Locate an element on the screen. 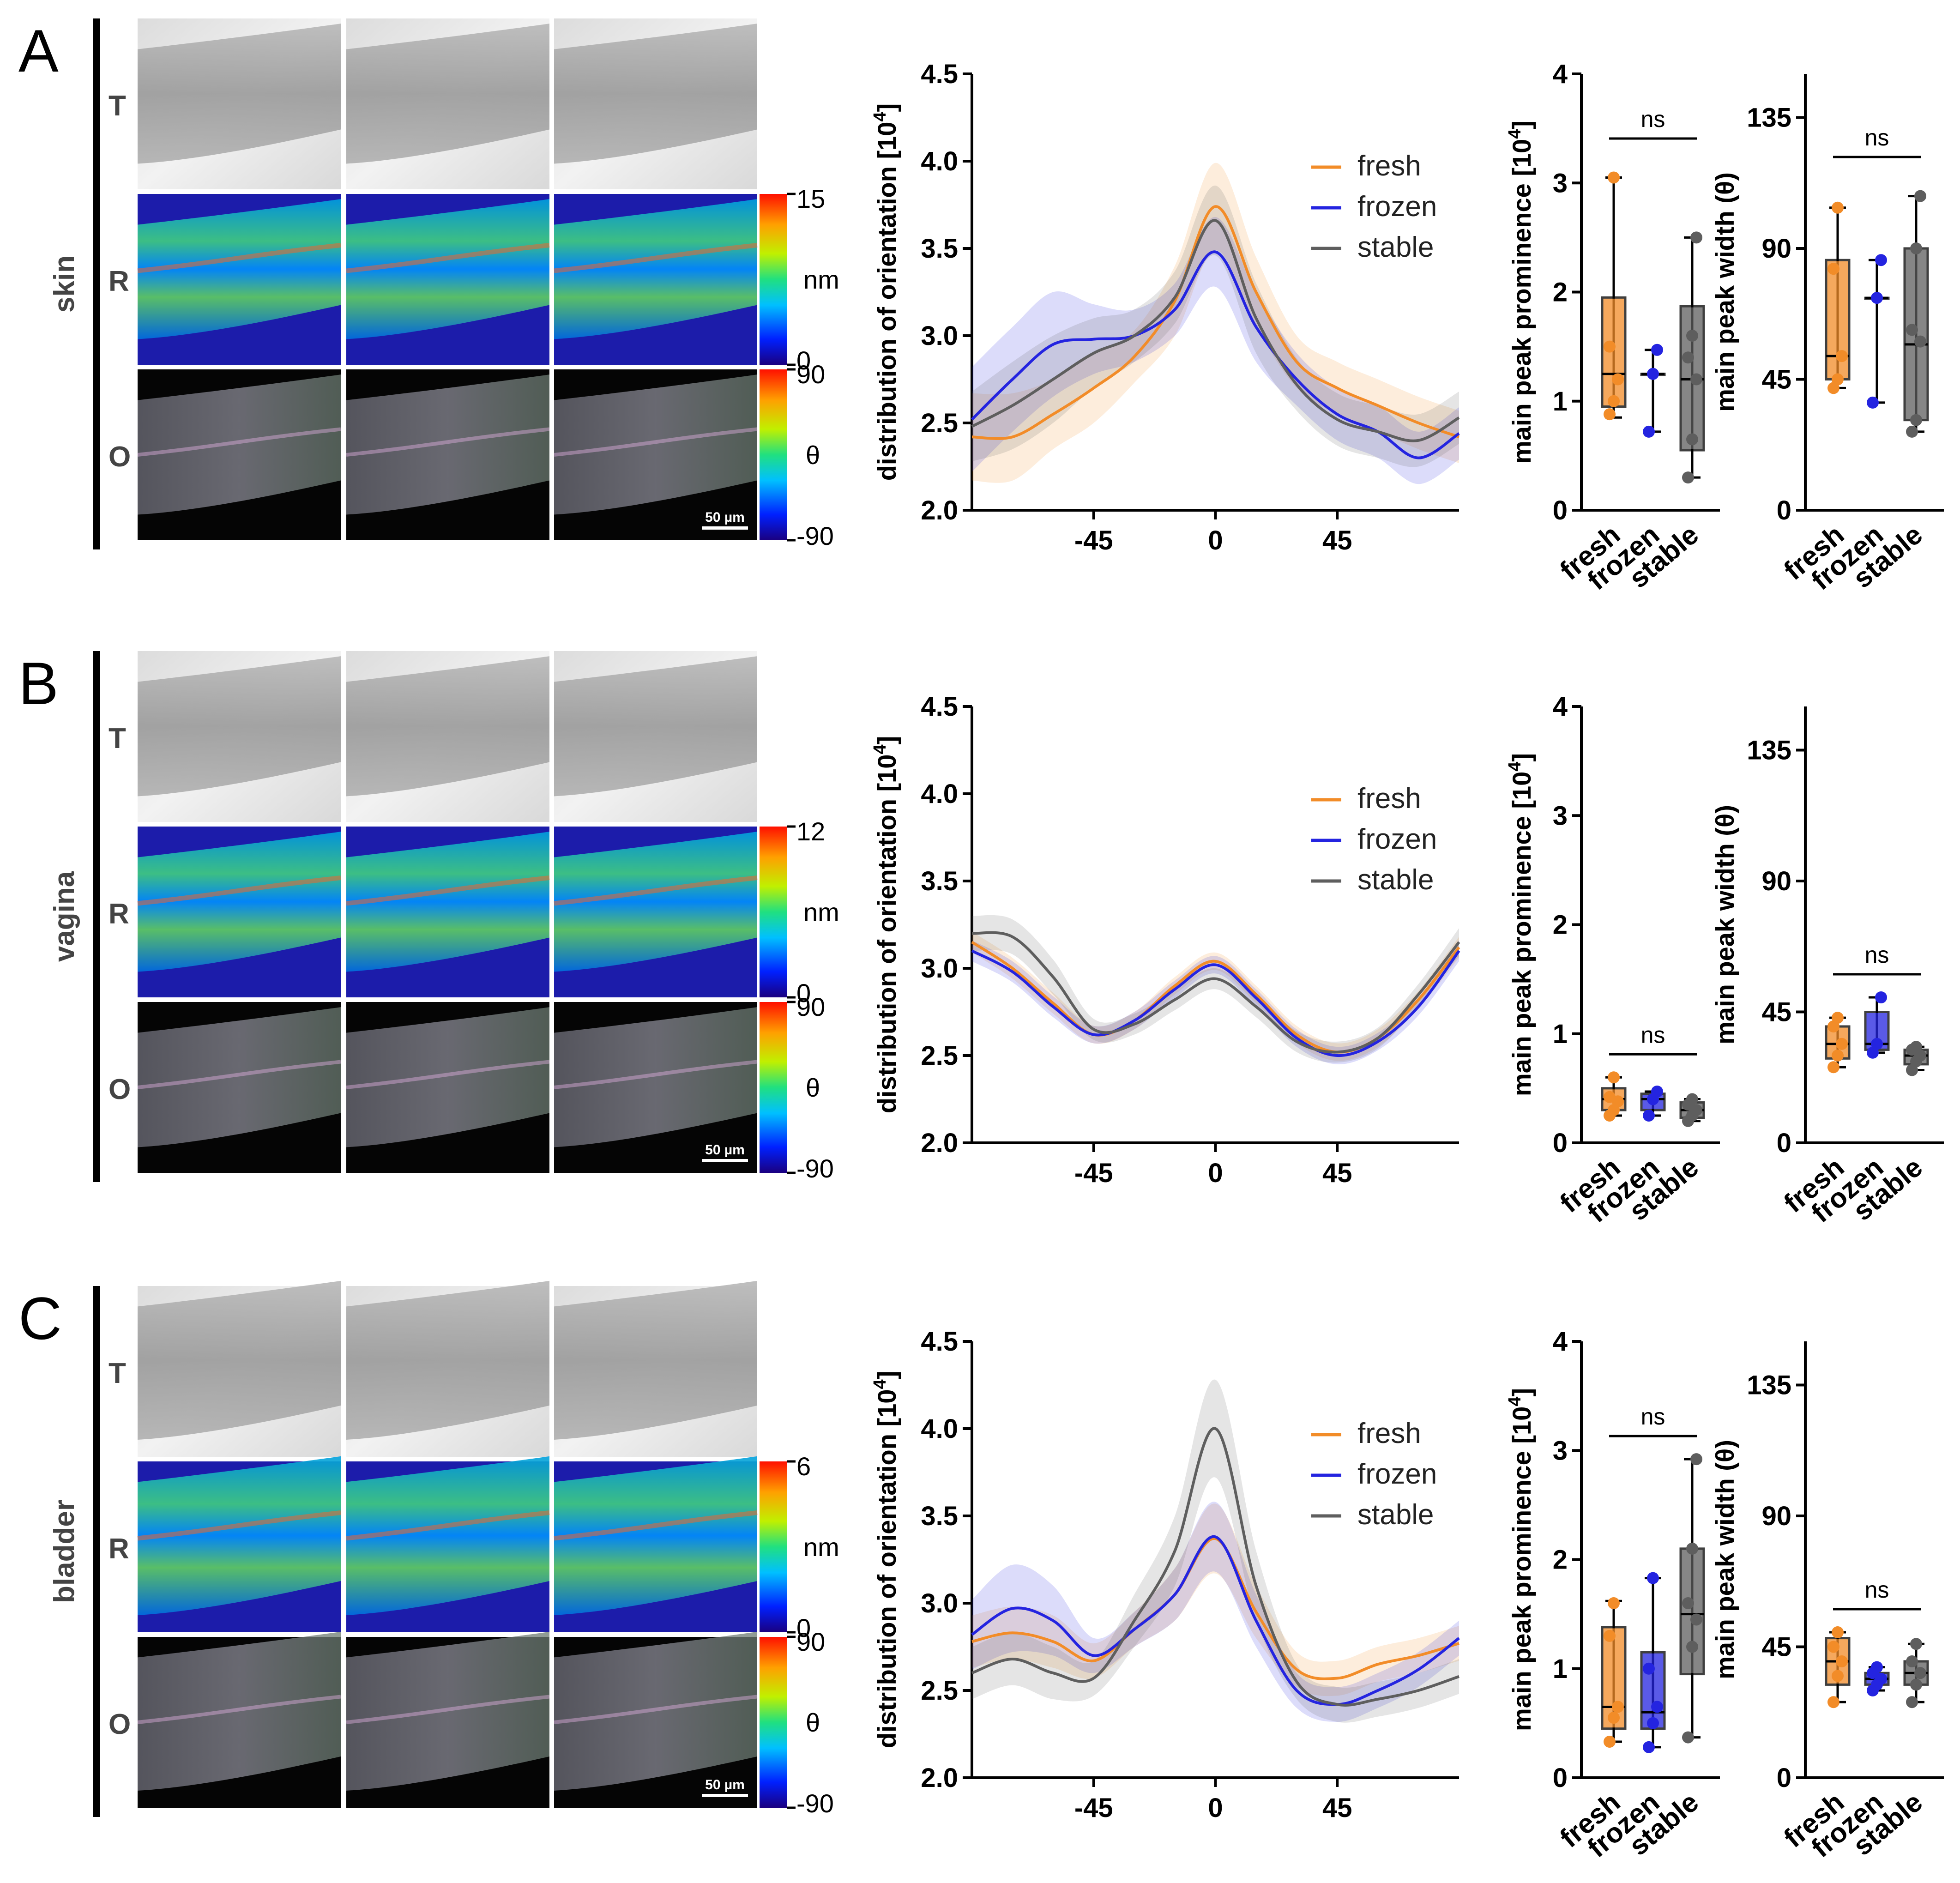 The width and height of the screenshot is (1960, 1883). y-tick-label: 4 is located at coordinates (1561, 74).